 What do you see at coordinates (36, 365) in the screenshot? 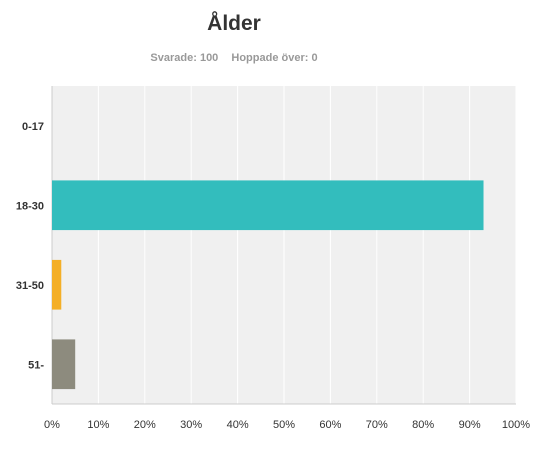
I see `category-label: 51-` at bounding box center [36, 365].